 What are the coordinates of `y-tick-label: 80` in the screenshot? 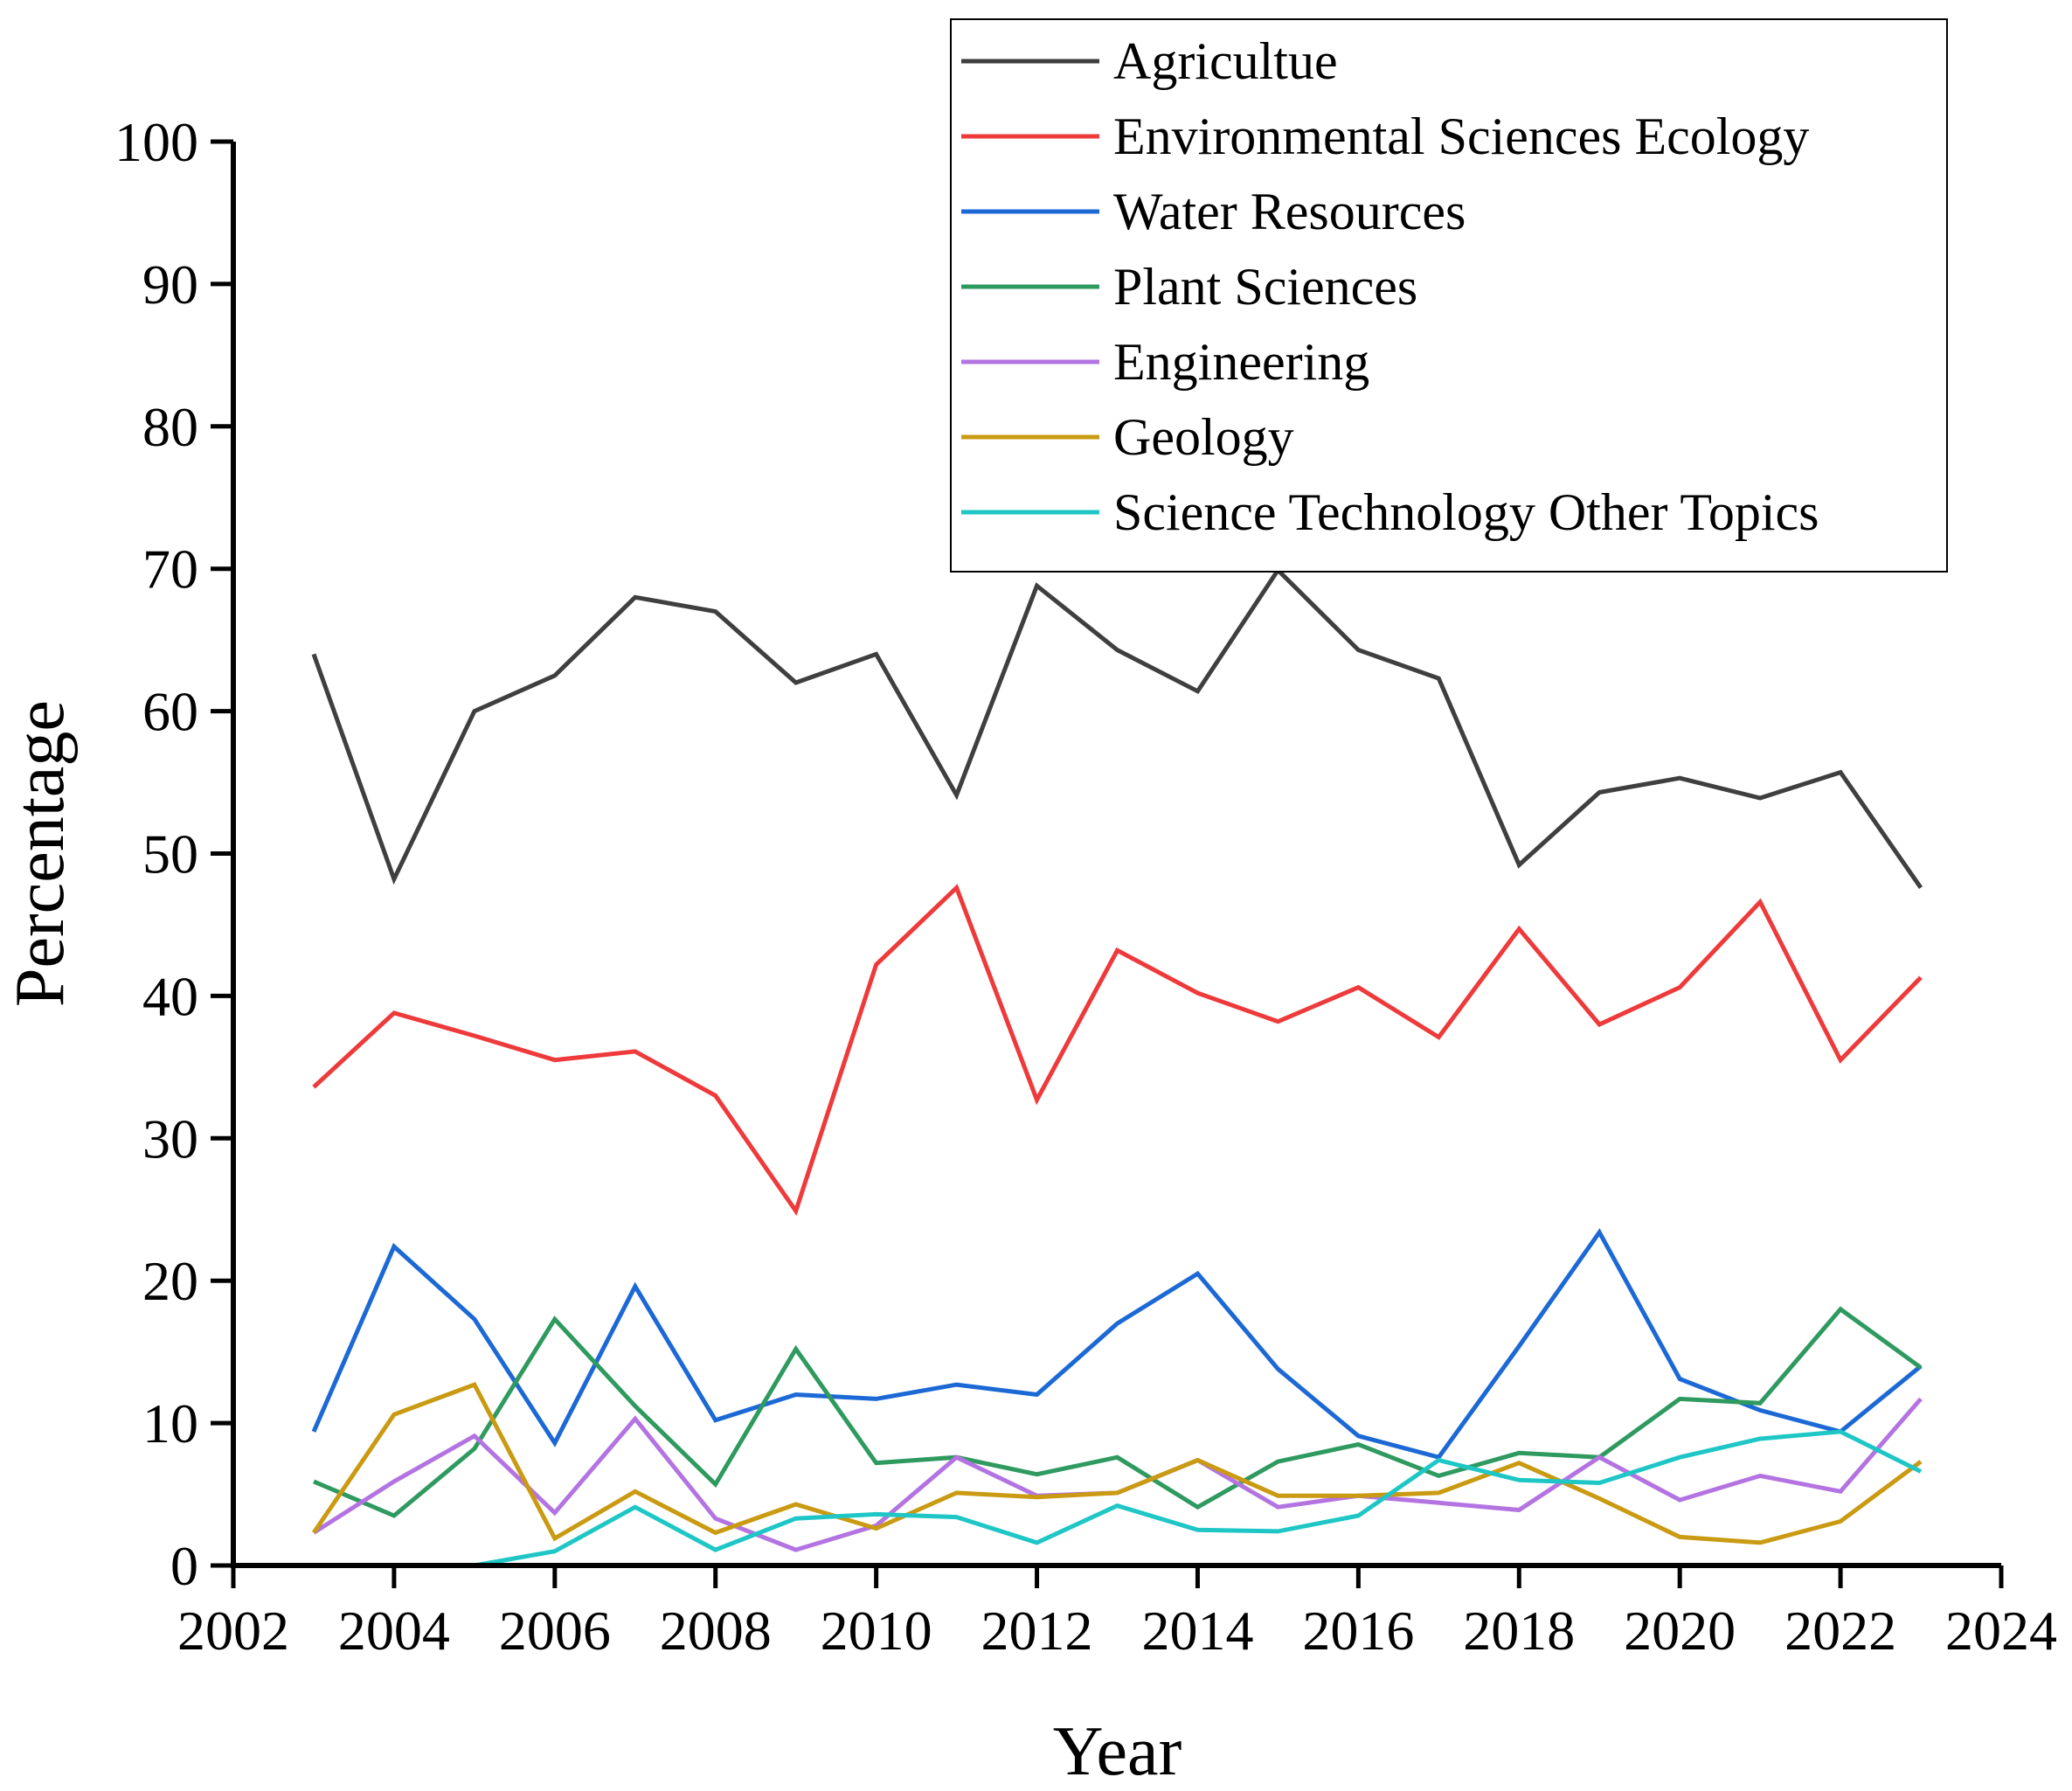 It's located at (170, 427).